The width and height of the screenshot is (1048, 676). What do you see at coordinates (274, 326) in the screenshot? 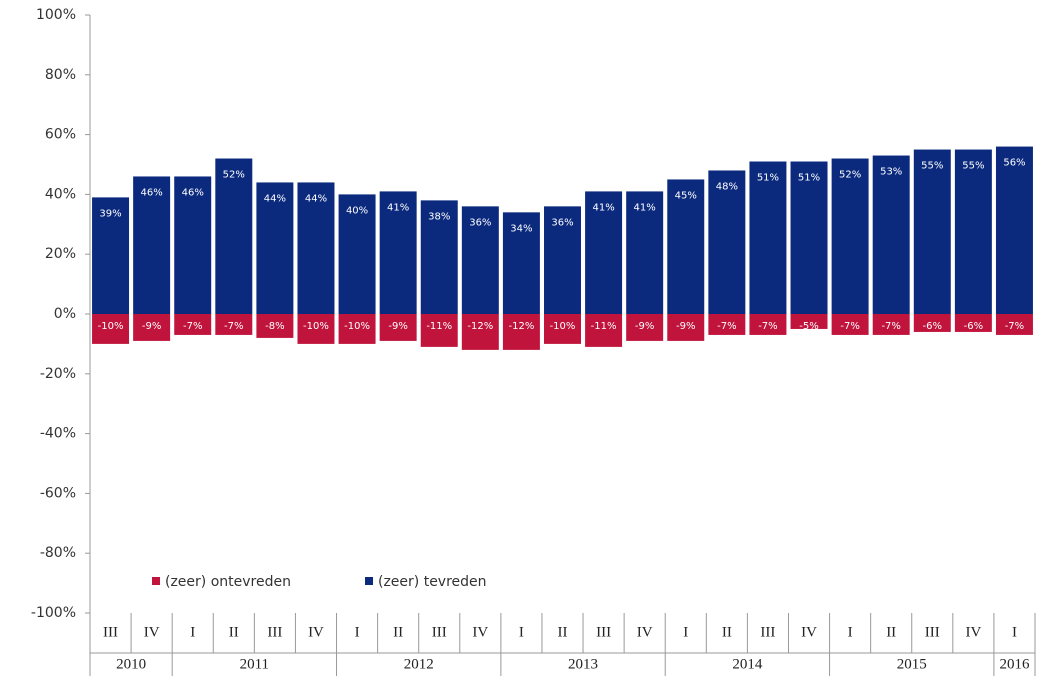
I see `value-label: -8%` at bounding box center [274, 326].